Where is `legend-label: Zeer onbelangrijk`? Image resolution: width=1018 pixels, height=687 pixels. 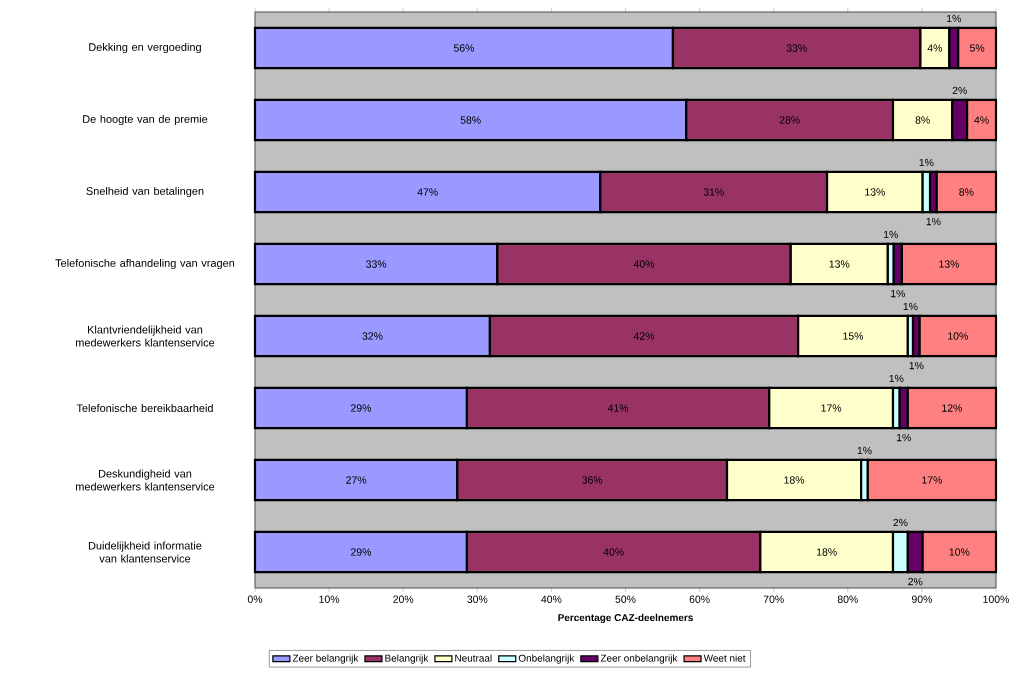 legend-label: Zeer onbelangrijk is located at coordinates (639, 659).